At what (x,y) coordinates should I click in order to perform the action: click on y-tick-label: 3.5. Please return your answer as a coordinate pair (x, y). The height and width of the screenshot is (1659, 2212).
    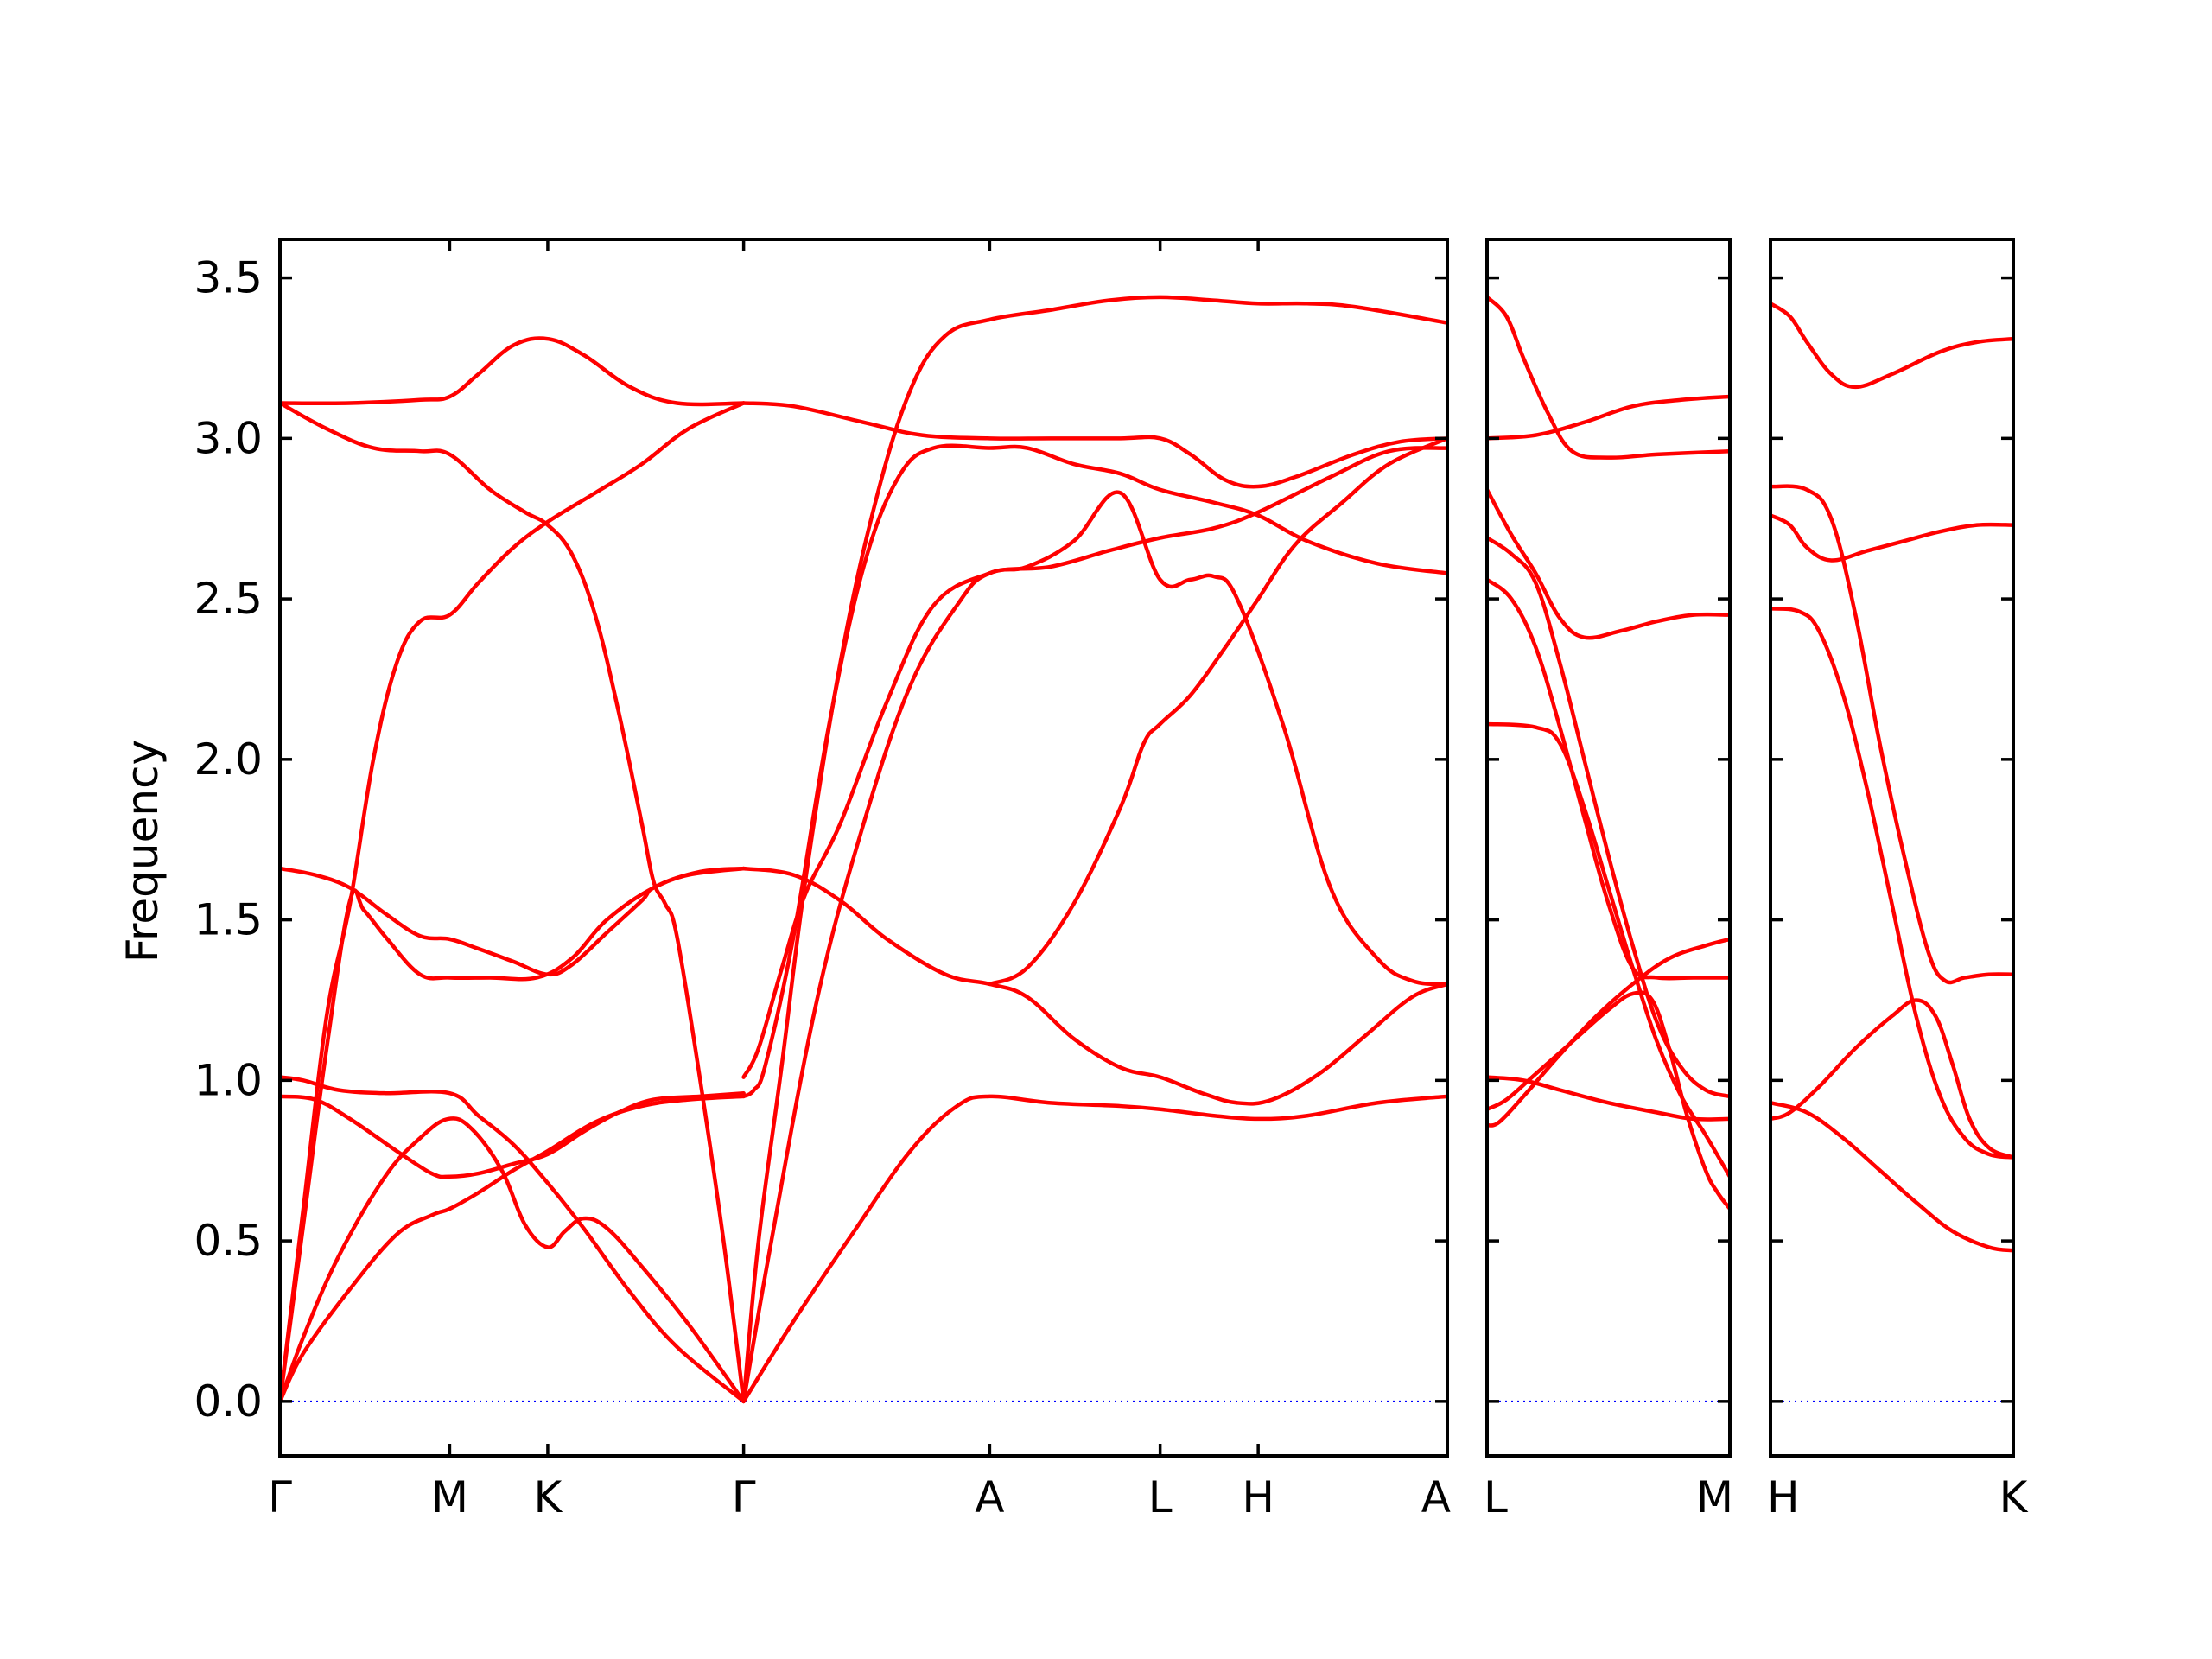
    Looking at the image, I should click on (229, 278).